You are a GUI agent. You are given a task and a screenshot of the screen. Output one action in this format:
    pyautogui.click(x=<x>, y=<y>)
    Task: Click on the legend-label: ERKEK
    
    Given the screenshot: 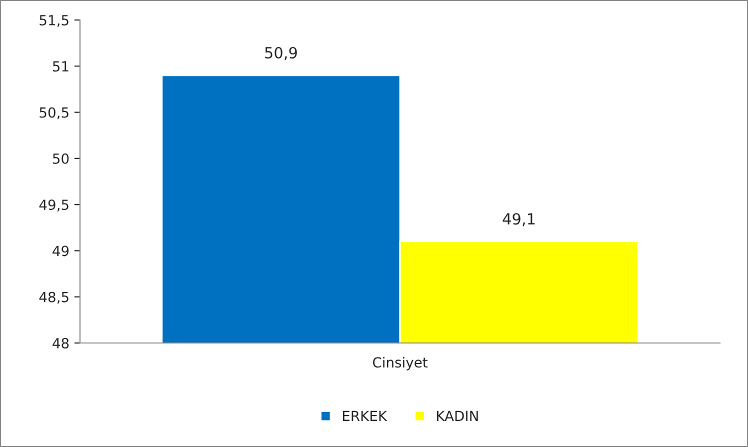 What is the action you would take?
    pyautogui.click(x=365, y=415)
    